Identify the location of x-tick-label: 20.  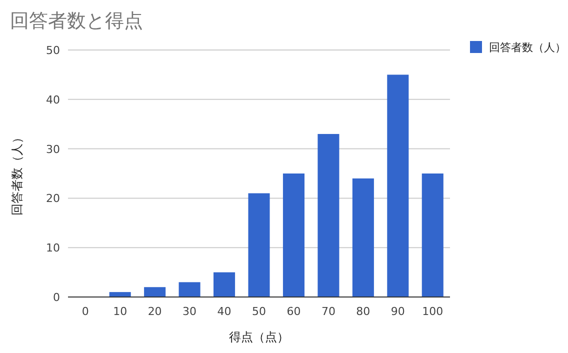
(155, 311).